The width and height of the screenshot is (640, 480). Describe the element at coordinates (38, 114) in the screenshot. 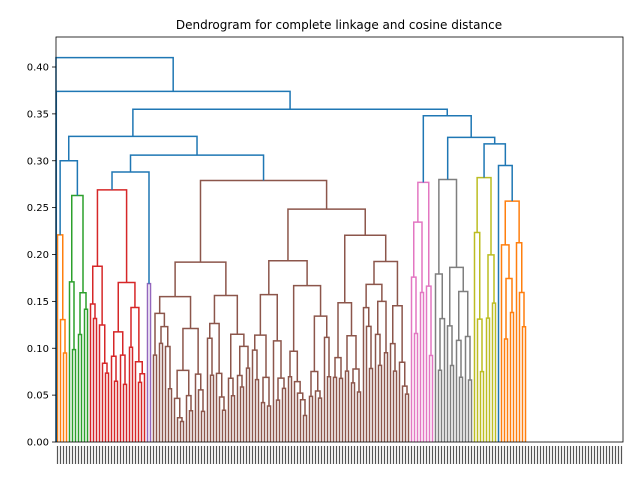

I see `y-tick-label: 0.35` at that location.